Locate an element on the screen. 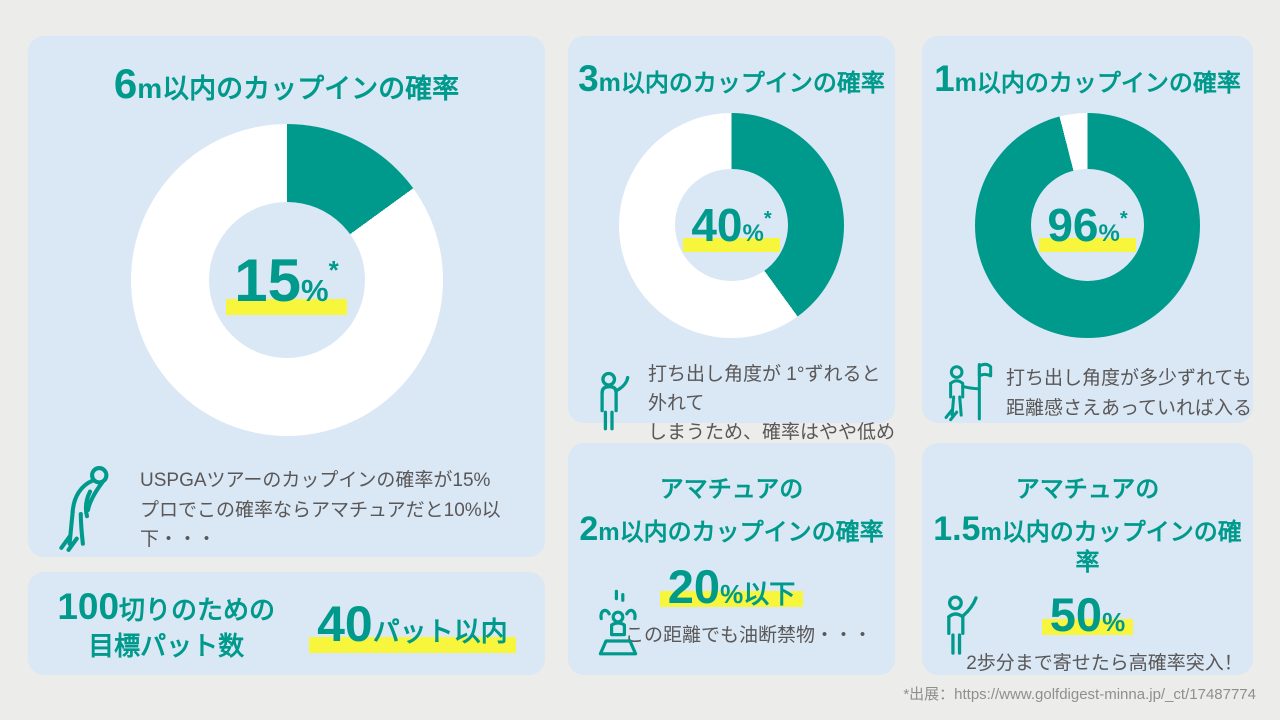 The image size is (1280, 720). card-2m-title: 2m以内のカップインの確率 is located at coordinates (731, 526).